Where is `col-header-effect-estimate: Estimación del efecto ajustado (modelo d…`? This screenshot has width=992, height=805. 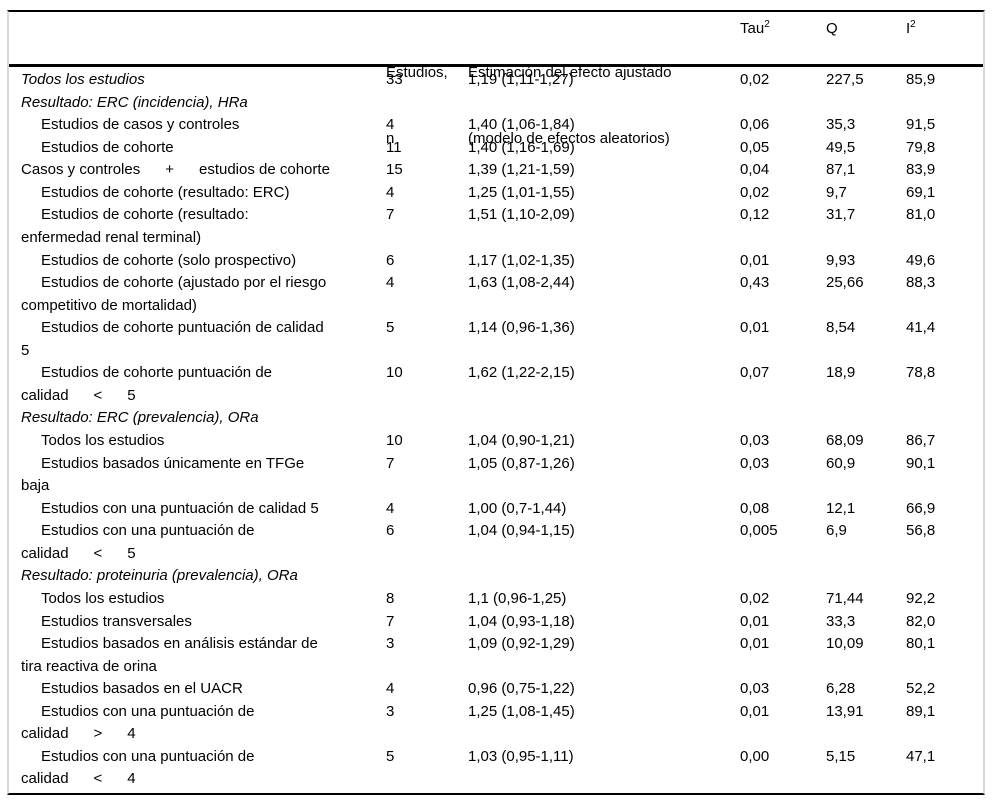
col-header-effect-estimate: Estimación del efecto ajustado (modelo d… is located at coordinates (604, 106).